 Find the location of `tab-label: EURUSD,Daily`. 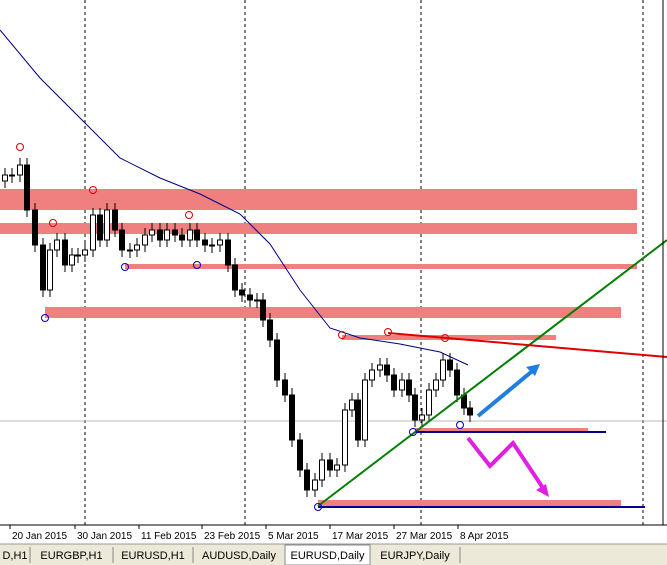

tab-label: EURUSD,Daily is located at coordinates (328, 556).